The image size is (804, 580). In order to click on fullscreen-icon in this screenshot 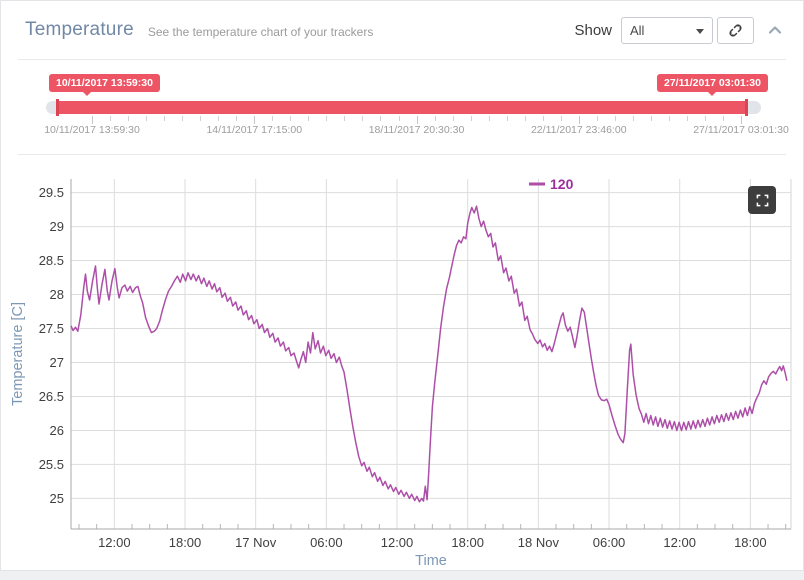, I will do `click(762, 200)`.